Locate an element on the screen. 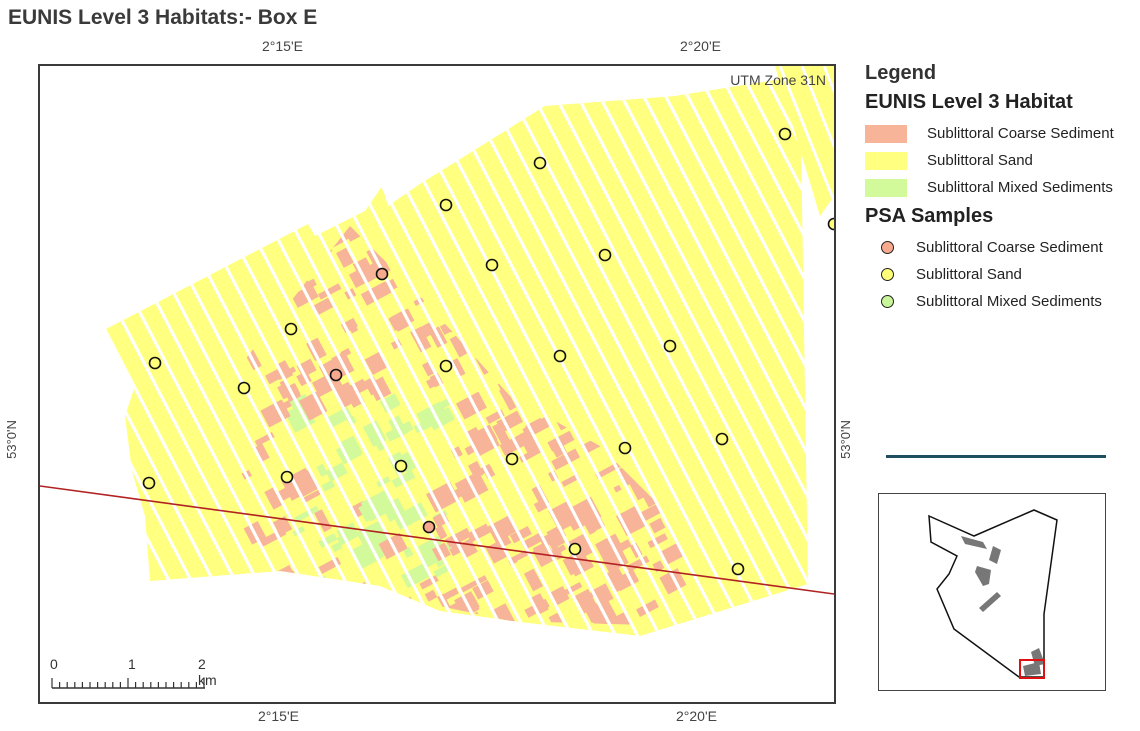  scale-label-0: 0 is located at coordinates (54, 664).